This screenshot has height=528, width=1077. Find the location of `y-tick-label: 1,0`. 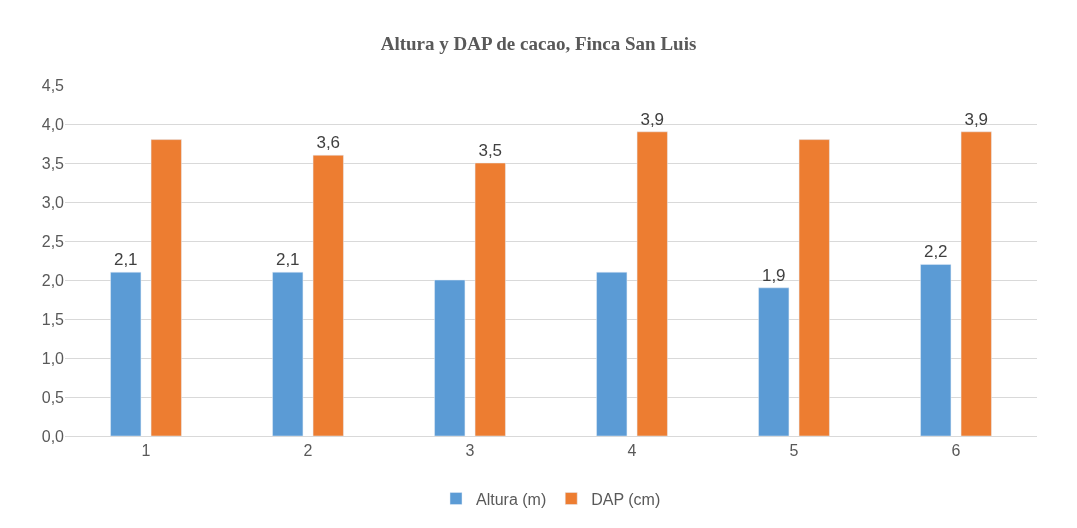

y-tick-label: 1,0 is located at coordinates (53, 358).